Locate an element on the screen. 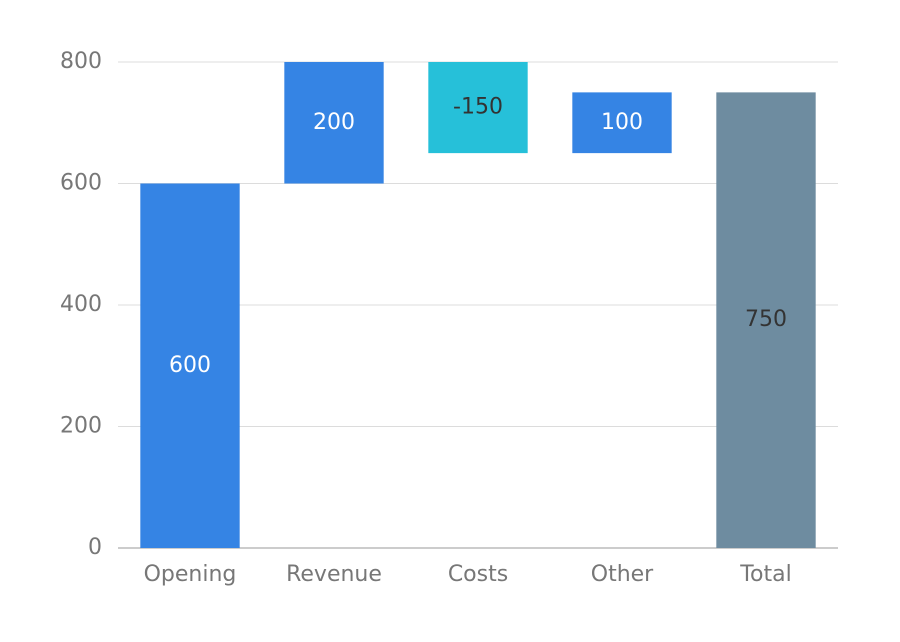 This screenshot has height=642, width=900. data-label: 600 is located at coordinates (190, 365).